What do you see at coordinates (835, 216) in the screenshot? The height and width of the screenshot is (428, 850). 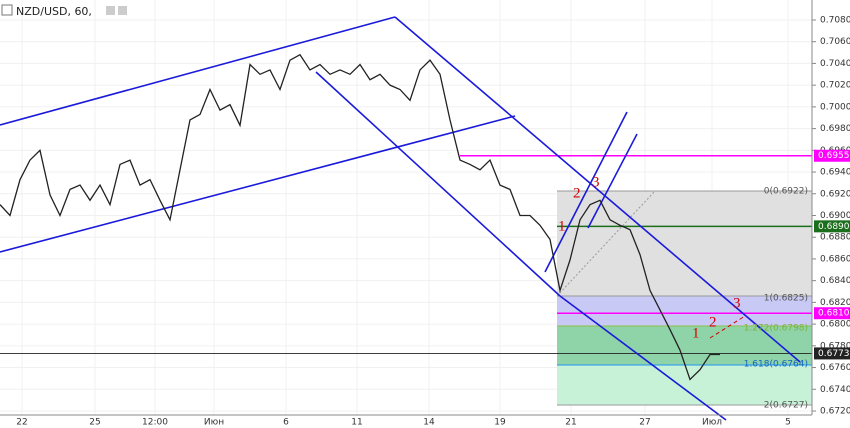 I see `y-tick-label: 0.6900` at bounding box center [835, 216].